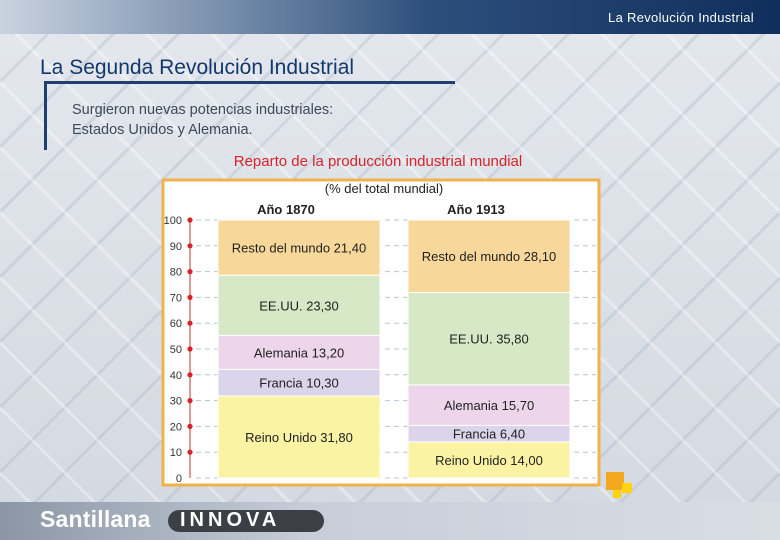  I want to click on intro-line-2: Estados Unidos y Alemania., so click(162, 130).